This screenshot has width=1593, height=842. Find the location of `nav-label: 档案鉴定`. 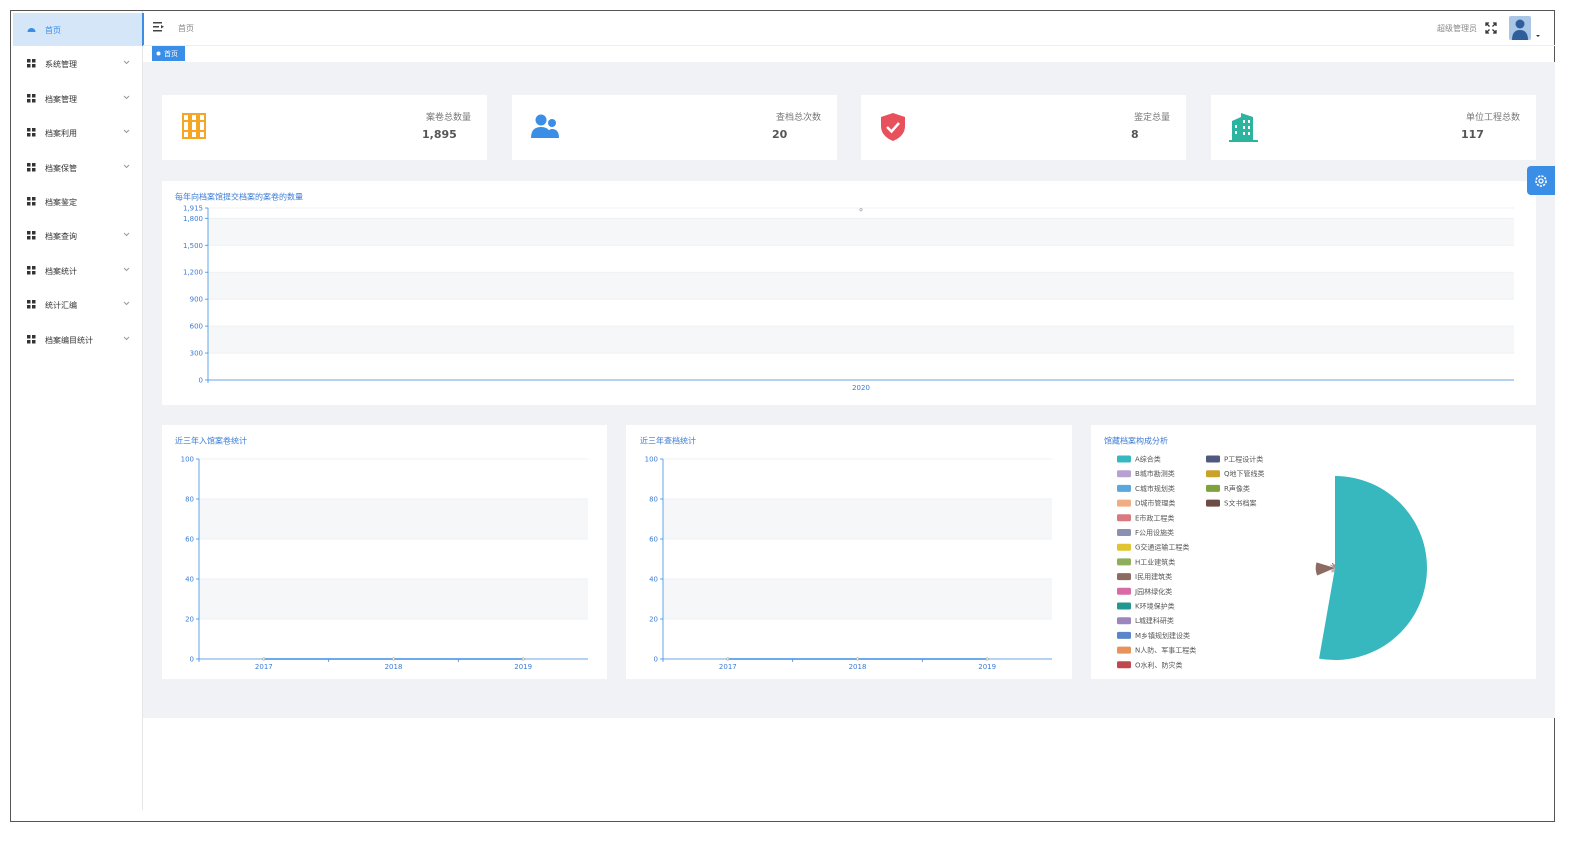

nav-label: 档案鉴定 is located at coordinates (61, 202).